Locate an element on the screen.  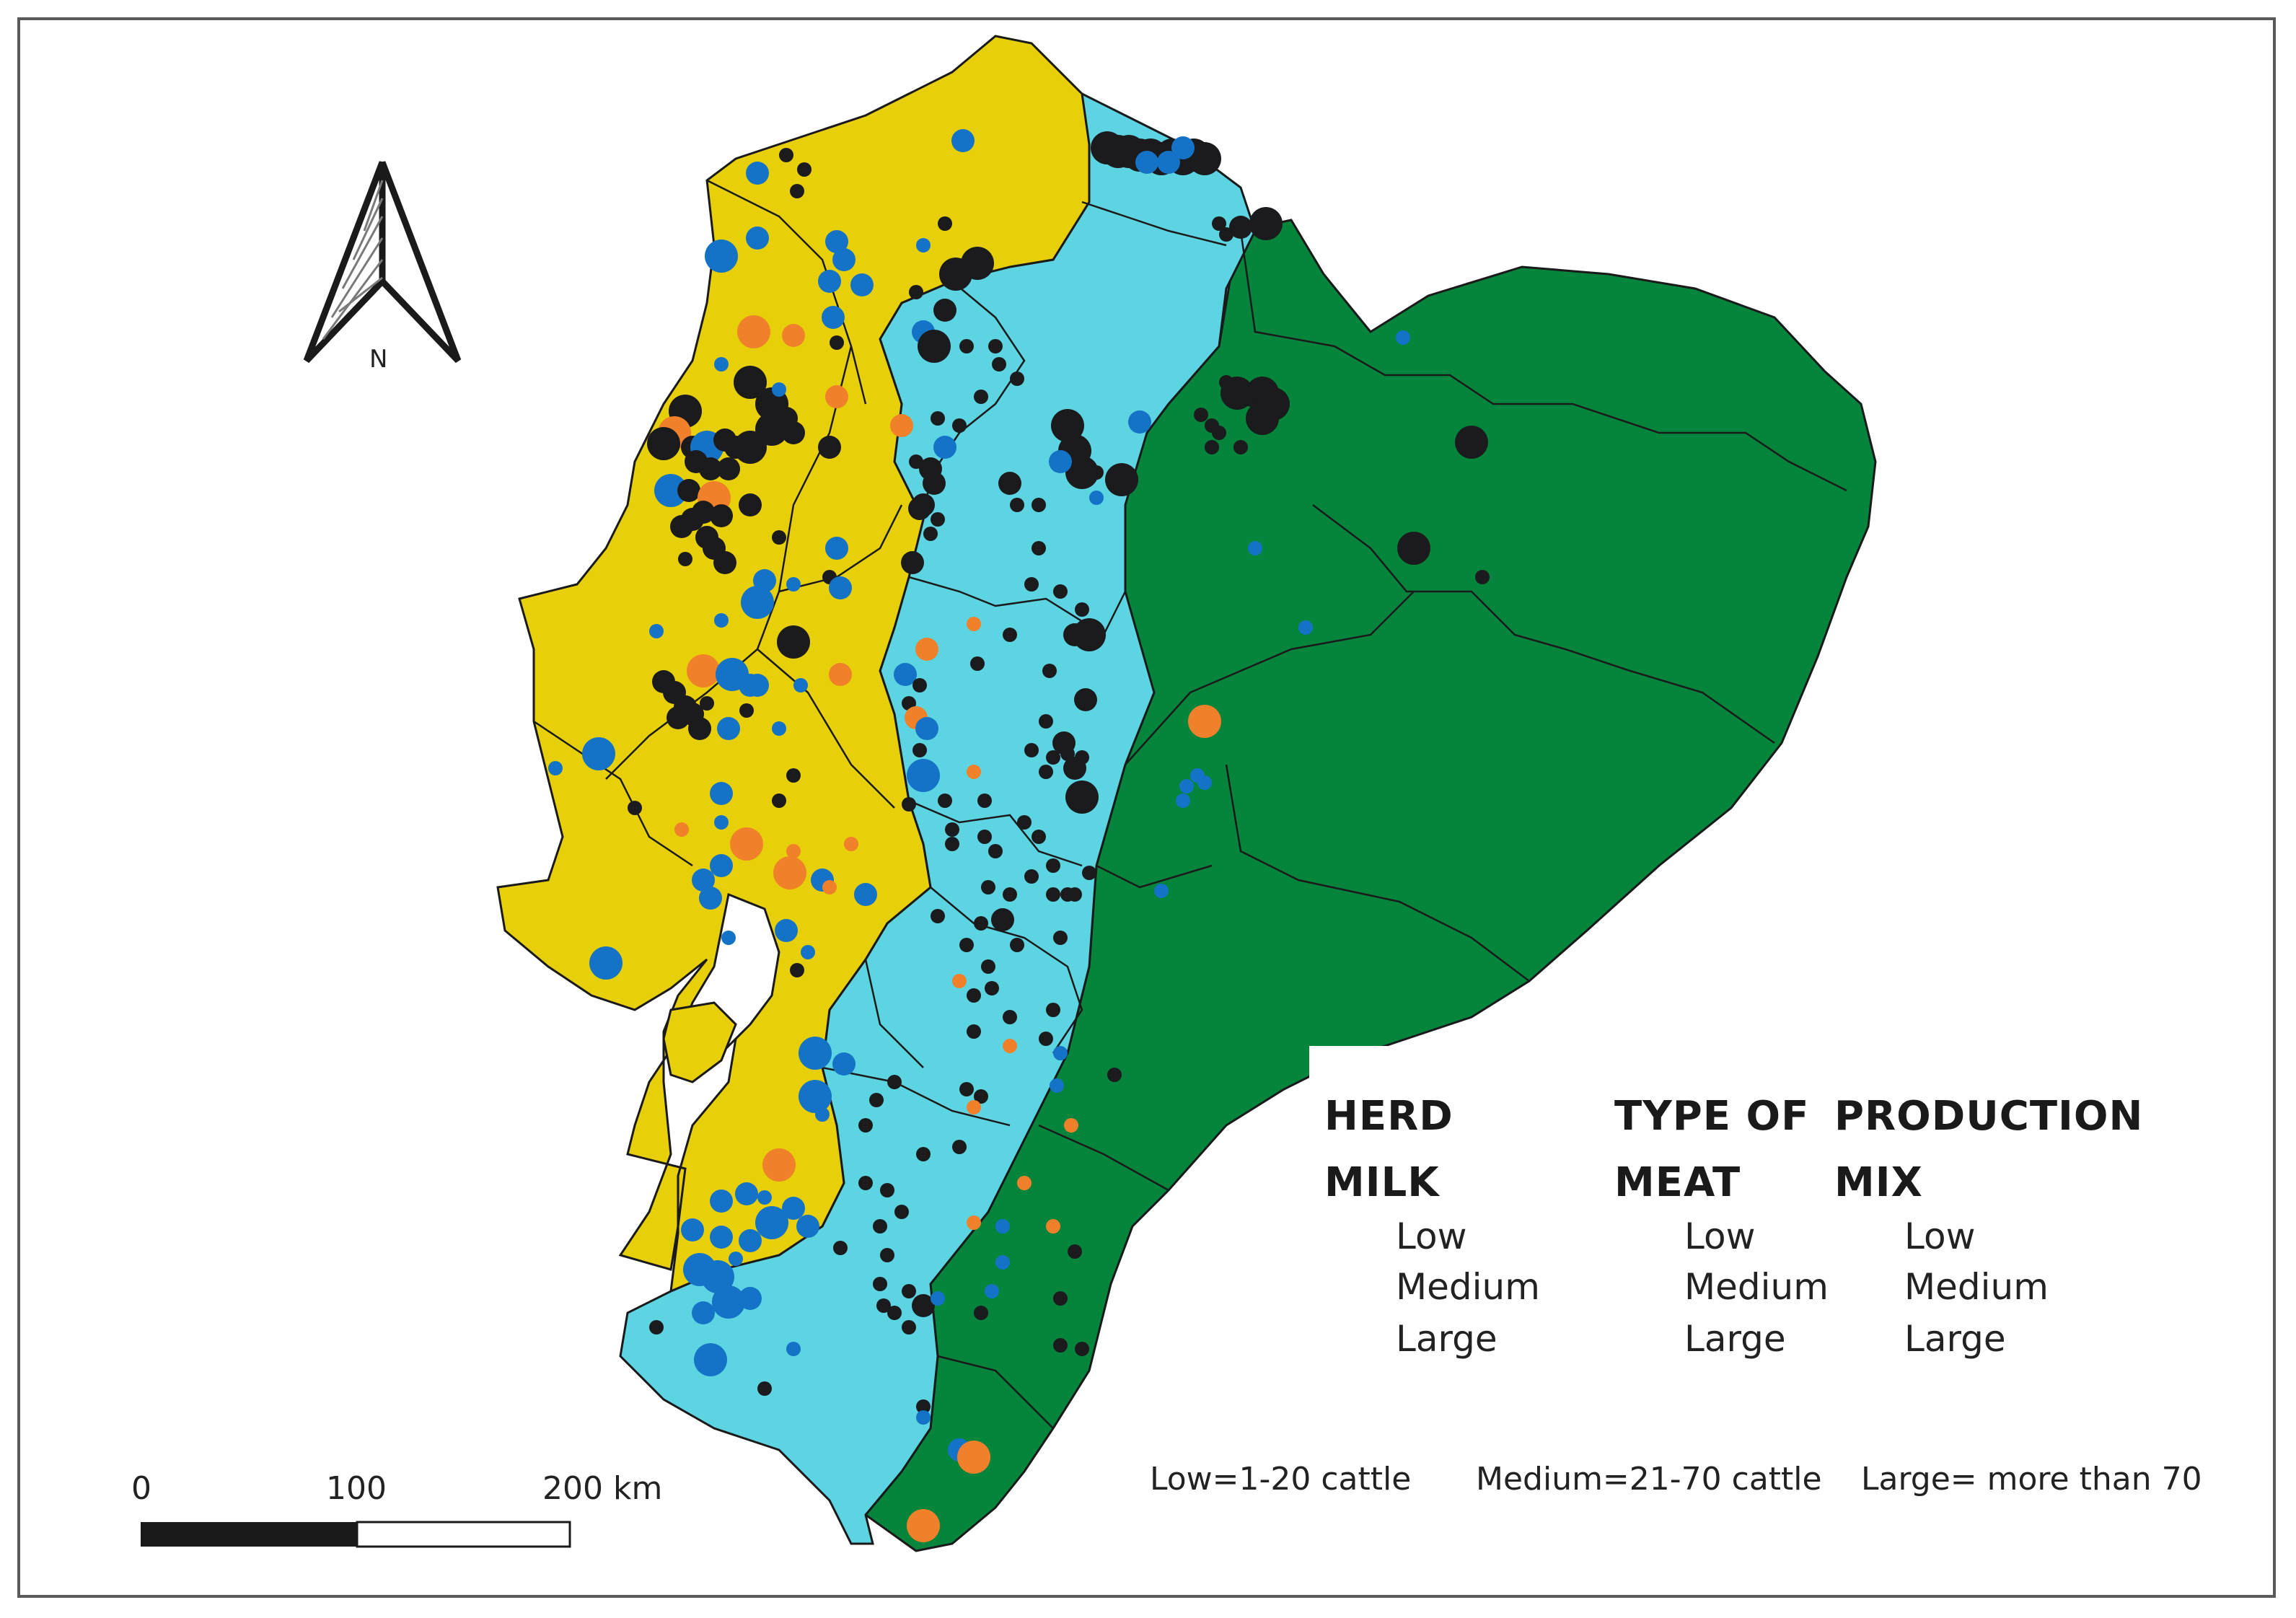
legend-milk-medium: Medium is located at coordinates (1468, 1287).